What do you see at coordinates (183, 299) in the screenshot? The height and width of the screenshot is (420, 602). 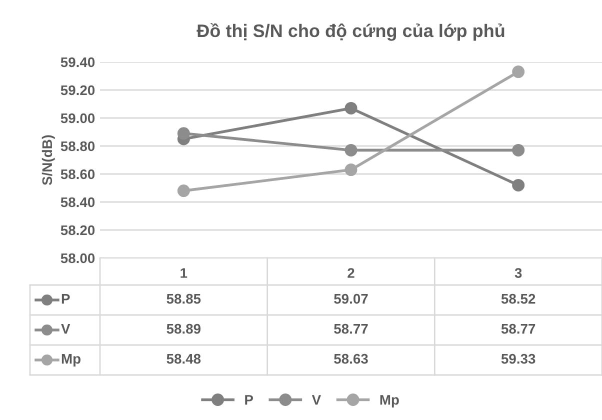 I see `data-label: 58.85` at bounding box center [183, 299].